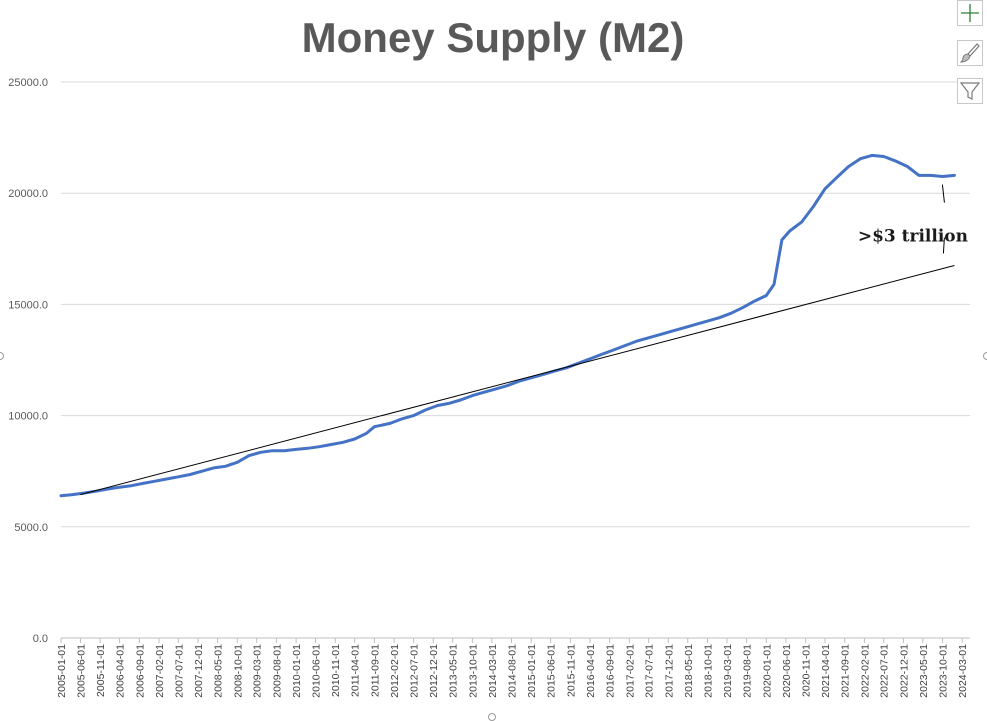 Image resolution: width=987 pixels, height=721 pixels. I want to click on y-tick-label: 10000.0, so click(28, 417).